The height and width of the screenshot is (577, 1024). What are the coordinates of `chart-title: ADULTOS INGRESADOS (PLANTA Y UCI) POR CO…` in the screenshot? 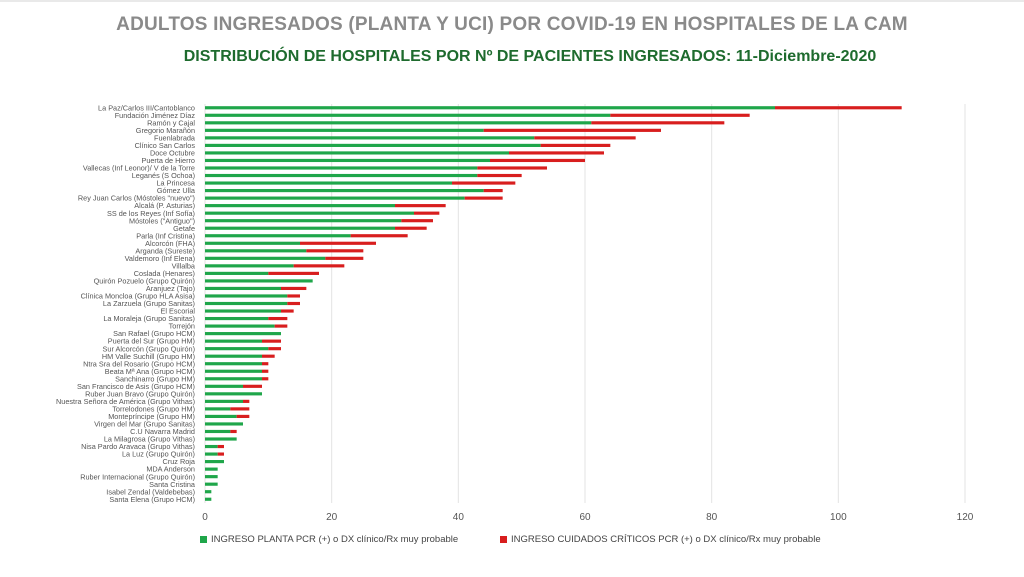 It's located at (512, 24).